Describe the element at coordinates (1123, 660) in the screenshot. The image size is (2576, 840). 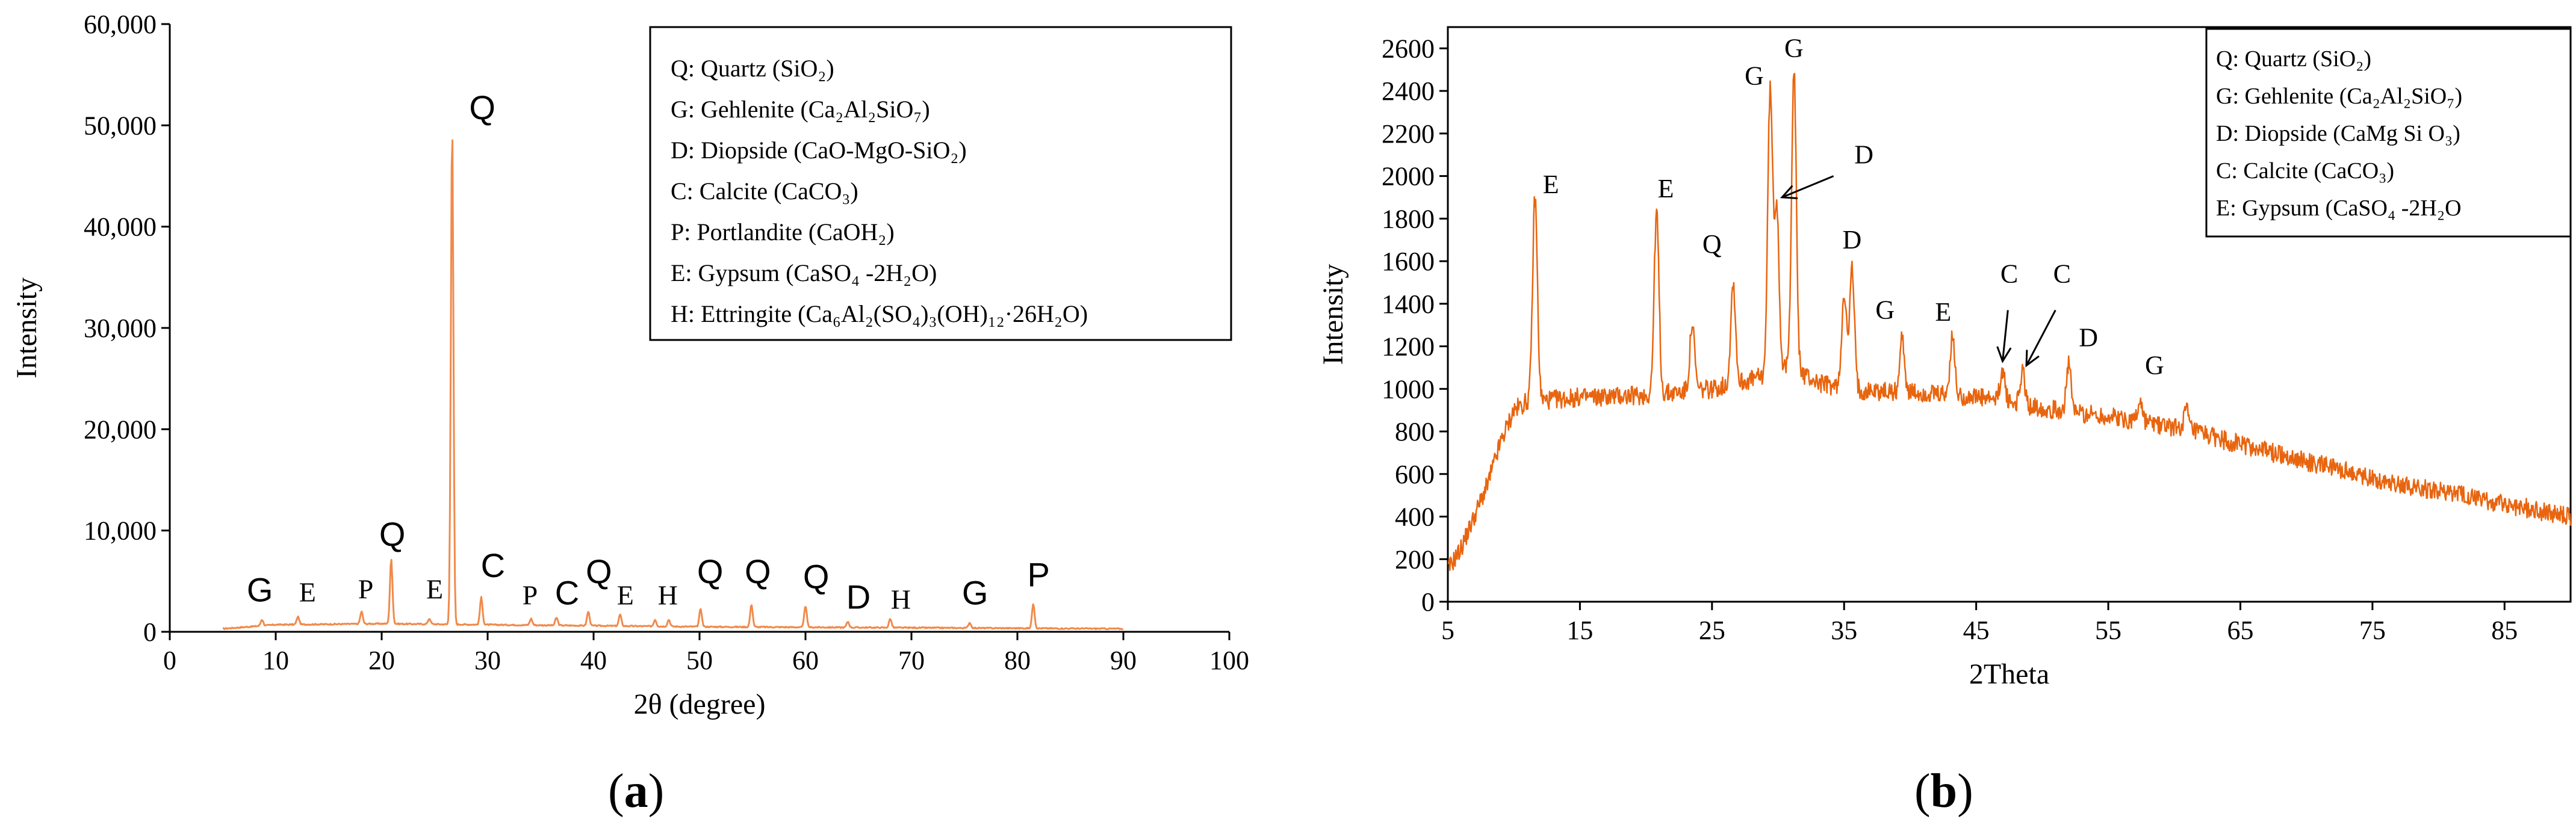
I see `x-tick-label: 90` at that location.